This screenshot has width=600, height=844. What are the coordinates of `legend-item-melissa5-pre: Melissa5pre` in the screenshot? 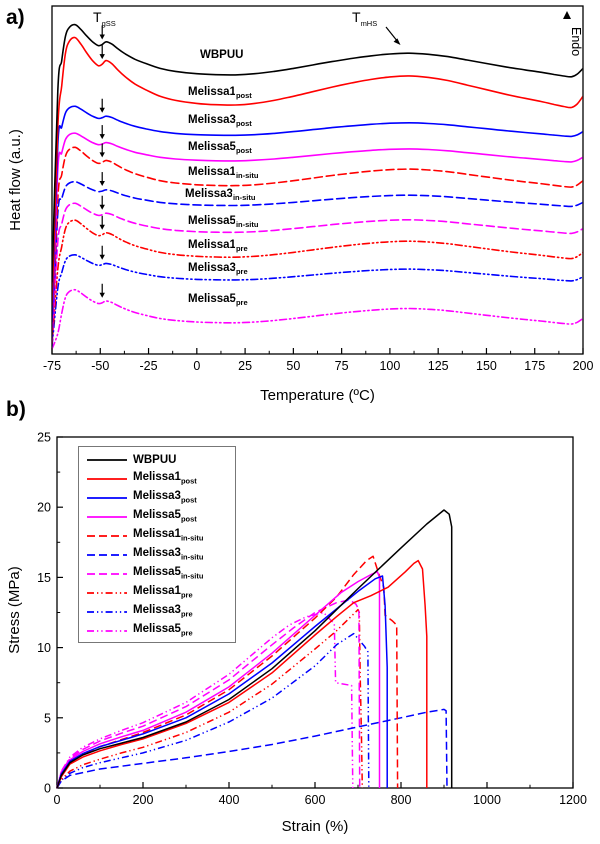 It's located at (160, 630).